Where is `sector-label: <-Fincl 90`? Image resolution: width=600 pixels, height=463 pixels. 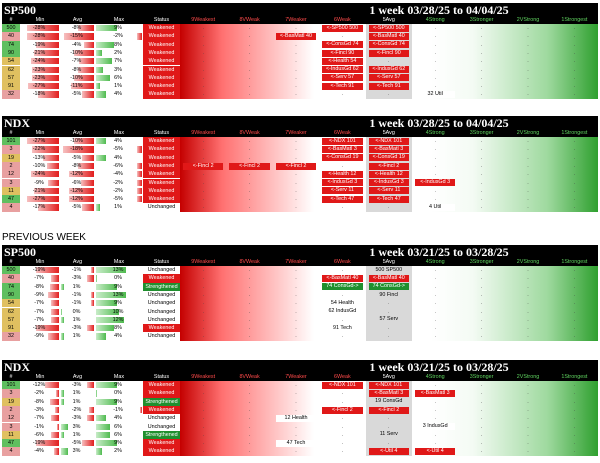
sector-label: <-Fincl 90 is located at coordinates (342, 53).